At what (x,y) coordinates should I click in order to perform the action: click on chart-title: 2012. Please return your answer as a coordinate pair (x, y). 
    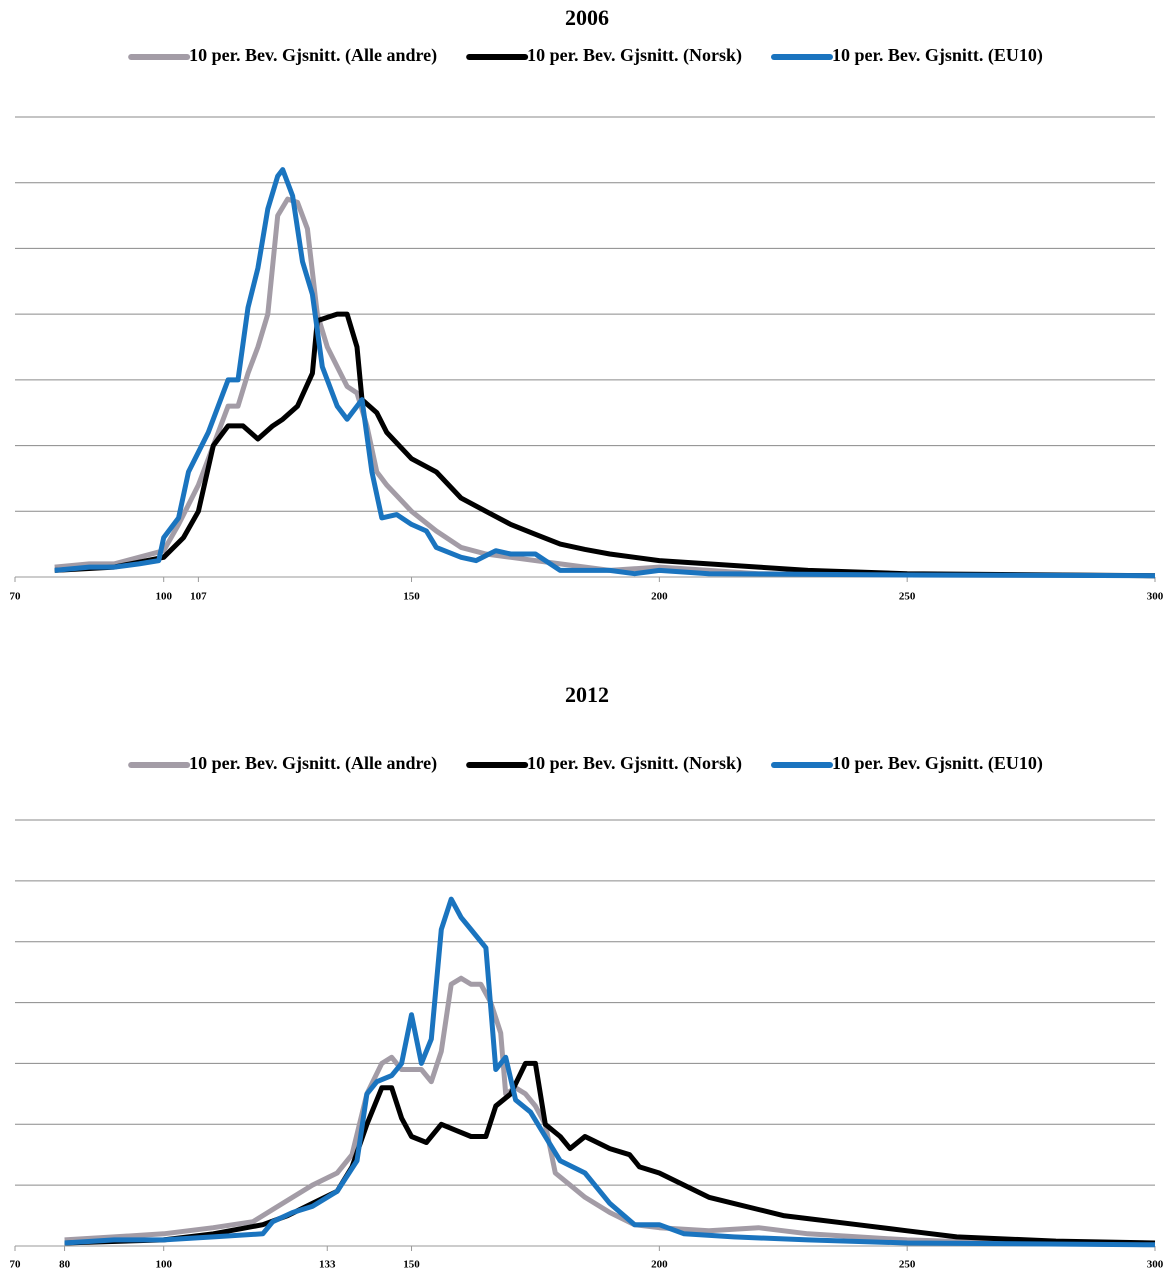
    Looking at the image, I should click on (587, 694).